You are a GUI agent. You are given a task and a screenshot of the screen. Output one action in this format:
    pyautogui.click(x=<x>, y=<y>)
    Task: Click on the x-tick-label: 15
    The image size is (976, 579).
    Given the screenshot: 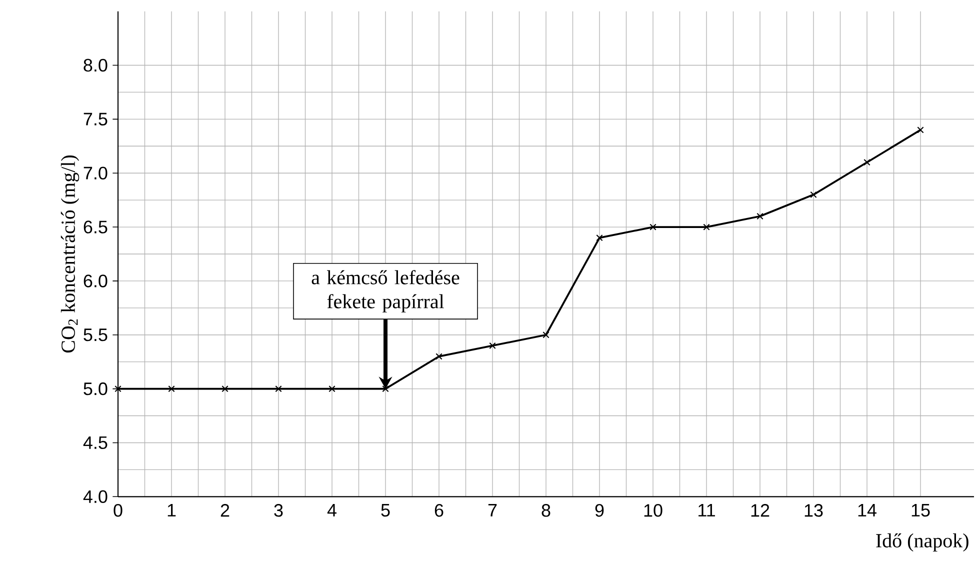 What is the action you would take?
    pyautogui.click(x=921, y=510)
    